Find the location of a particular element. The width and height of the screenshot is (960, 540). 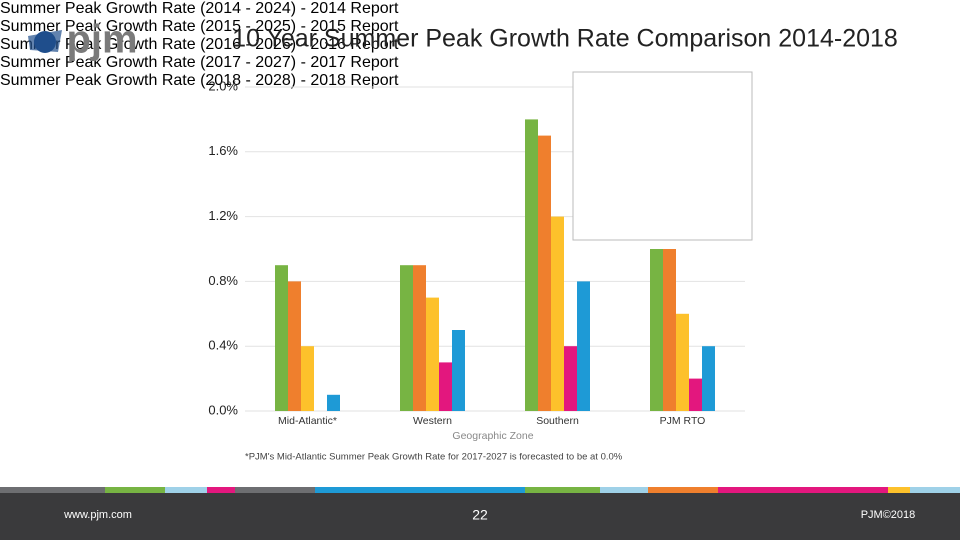

y-tick-label: 0.4% is located at coordinates (223, 345).